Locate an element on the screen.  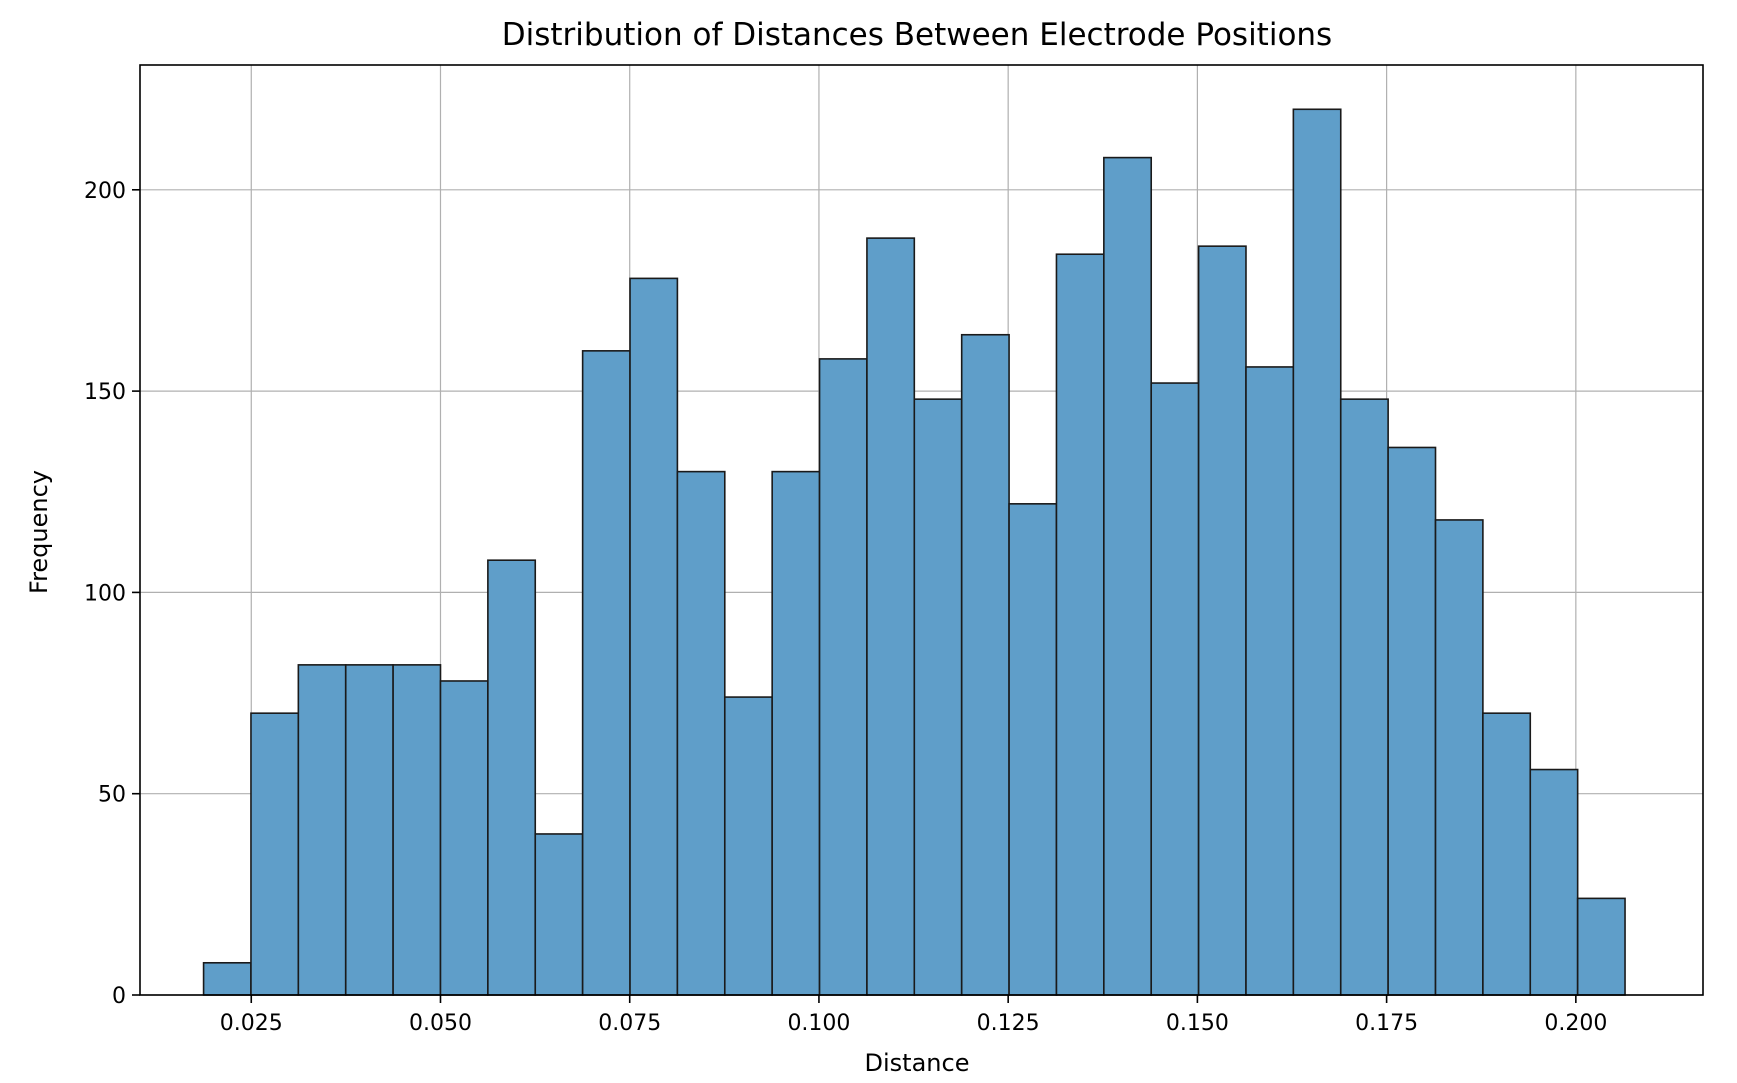
y-tick-label: 150 is located at coordinates (105, 392).